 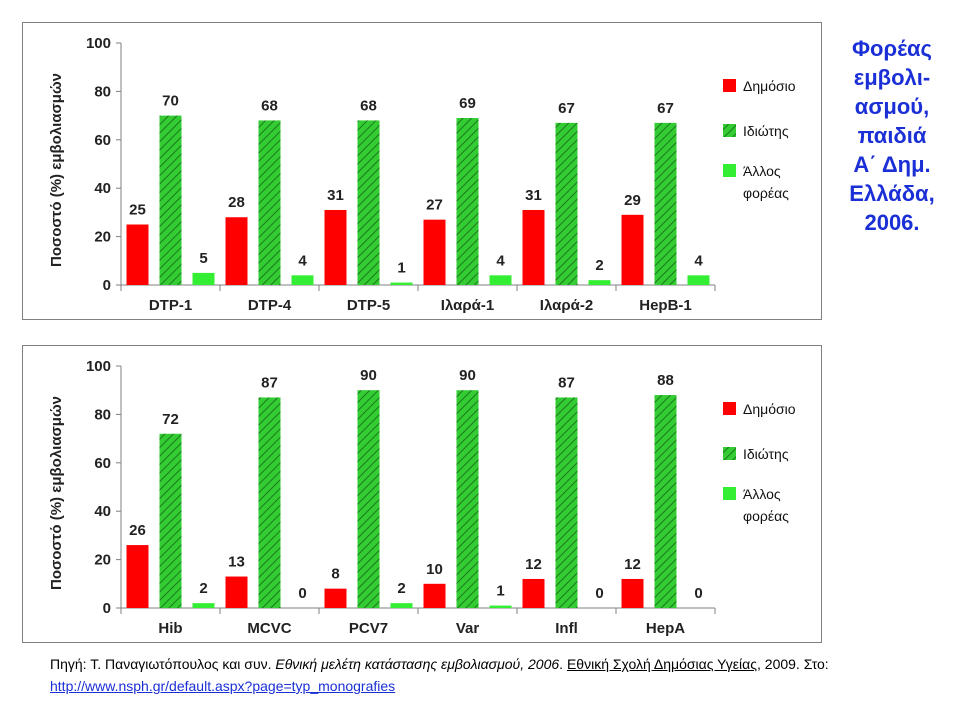 I want to click on x-tick-label: DTP-1, so click(x=170, y=305).